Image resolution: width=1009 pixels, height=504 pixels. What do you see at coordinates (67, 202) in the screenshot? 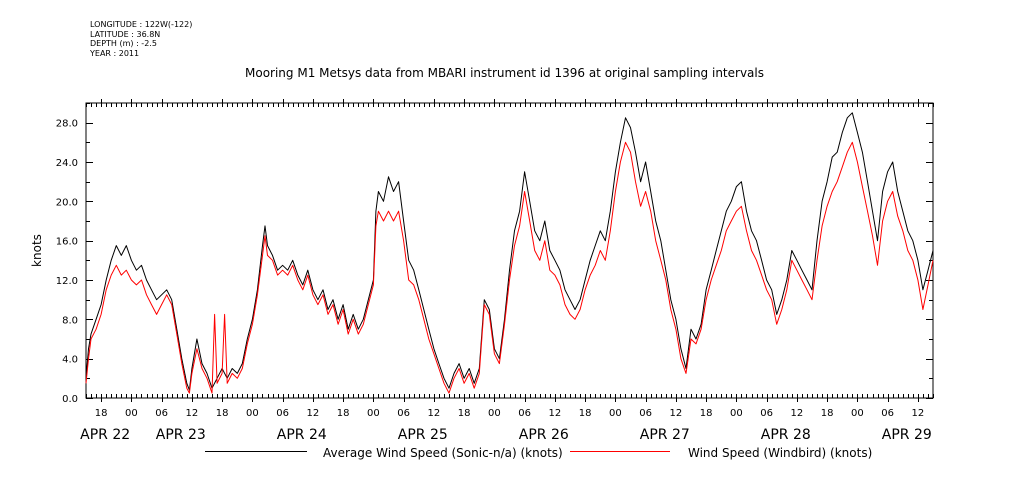
I see `y-tick-label: 20.0` at bounding box center [67, 202].